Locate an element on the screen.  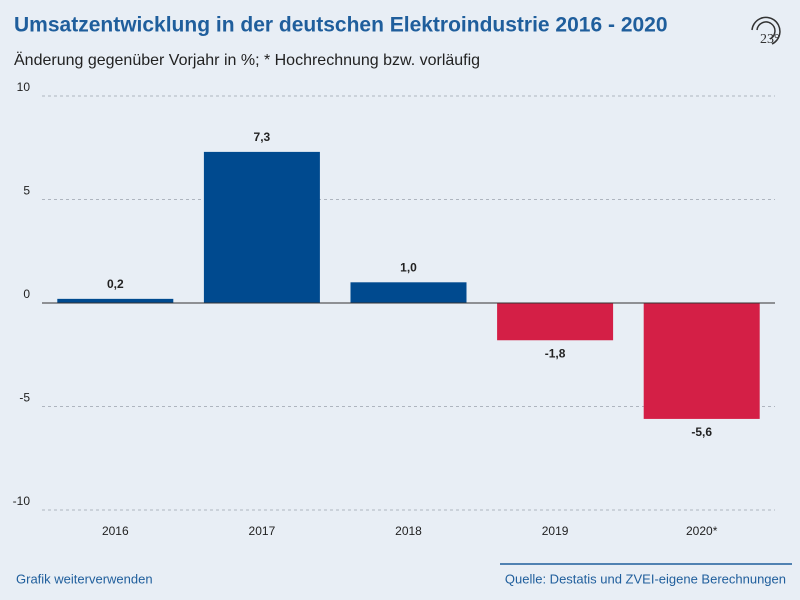
logo: 23° is located at coordinates (766, 31).